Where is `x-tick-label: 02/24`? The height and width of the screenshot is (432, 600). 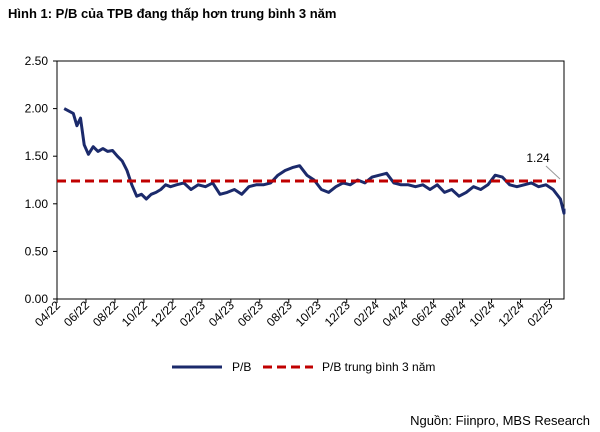 x-tick-label: 02/24 is located at coordinates (366, 313).